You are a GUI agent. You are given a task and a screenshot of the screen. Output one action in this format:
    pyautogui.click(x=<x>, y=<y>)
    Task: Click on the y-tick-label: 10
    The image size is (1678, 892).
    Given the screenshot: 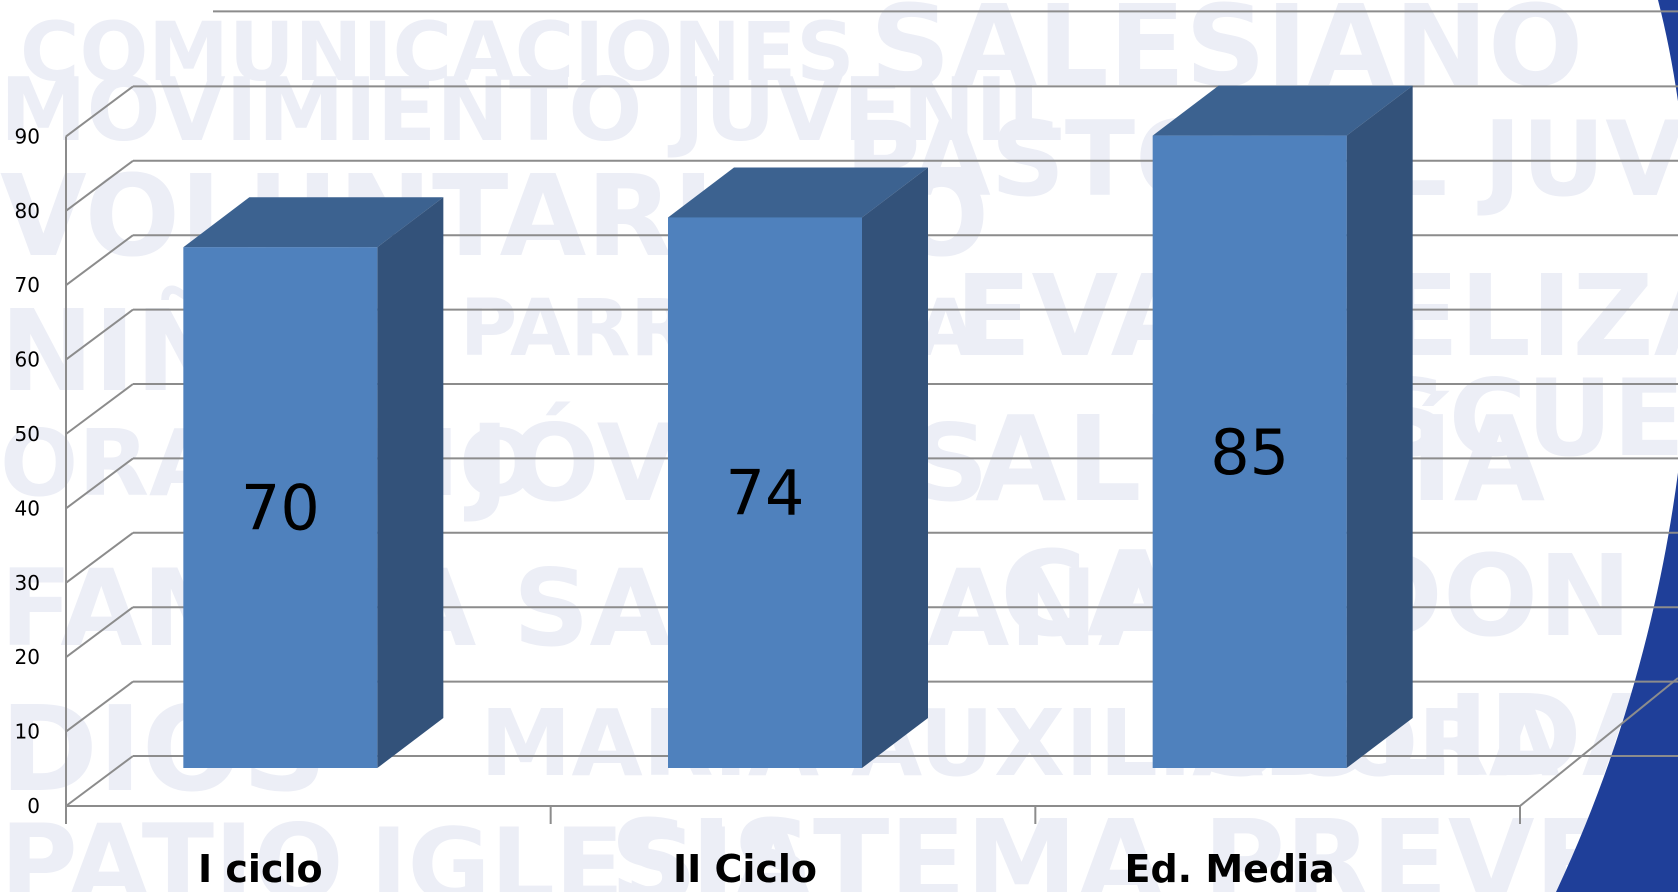 What is the action you would take?
    pyautogui.click(x=27, y=732)
    